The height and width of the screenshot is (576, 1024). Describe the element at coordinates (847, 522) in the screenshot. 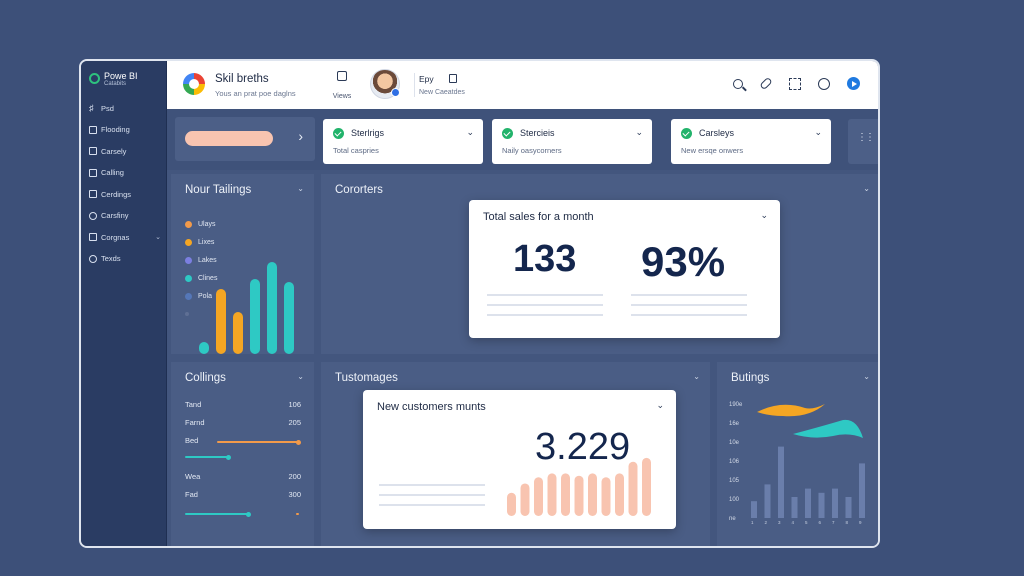

I see `x-tick-label: 8` at that location.